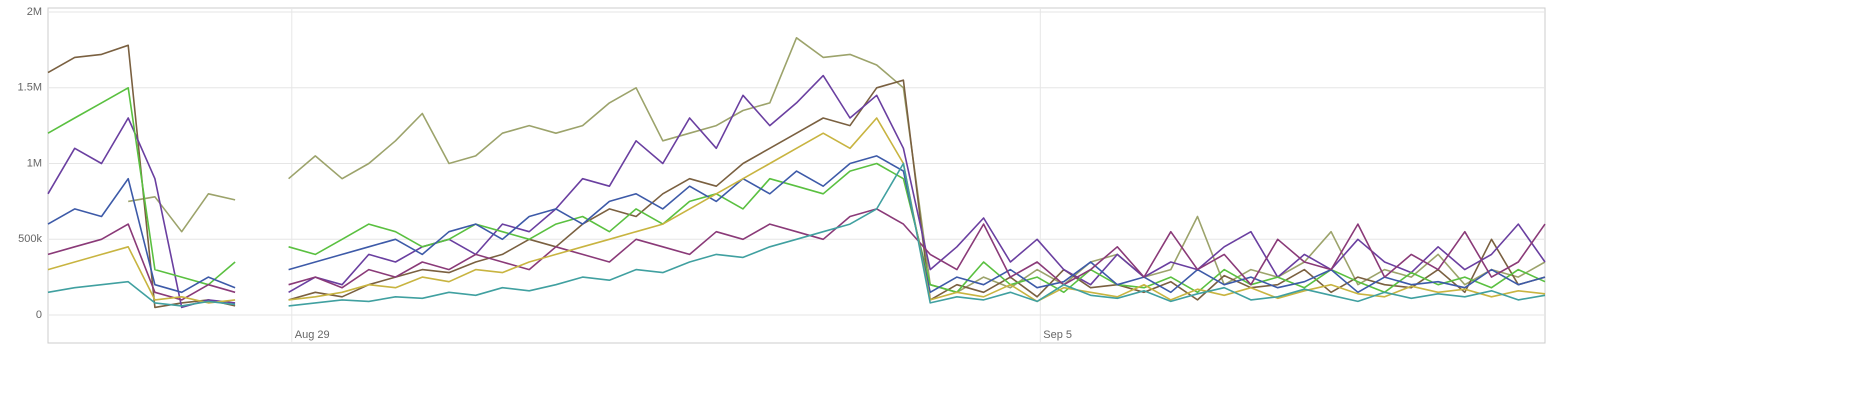 The image size is (1862, 417). What do you see at coordinates (30, 88) in the screenshot?
I see `y-tick-label: 1.5M` at bounding box center [30, 88].